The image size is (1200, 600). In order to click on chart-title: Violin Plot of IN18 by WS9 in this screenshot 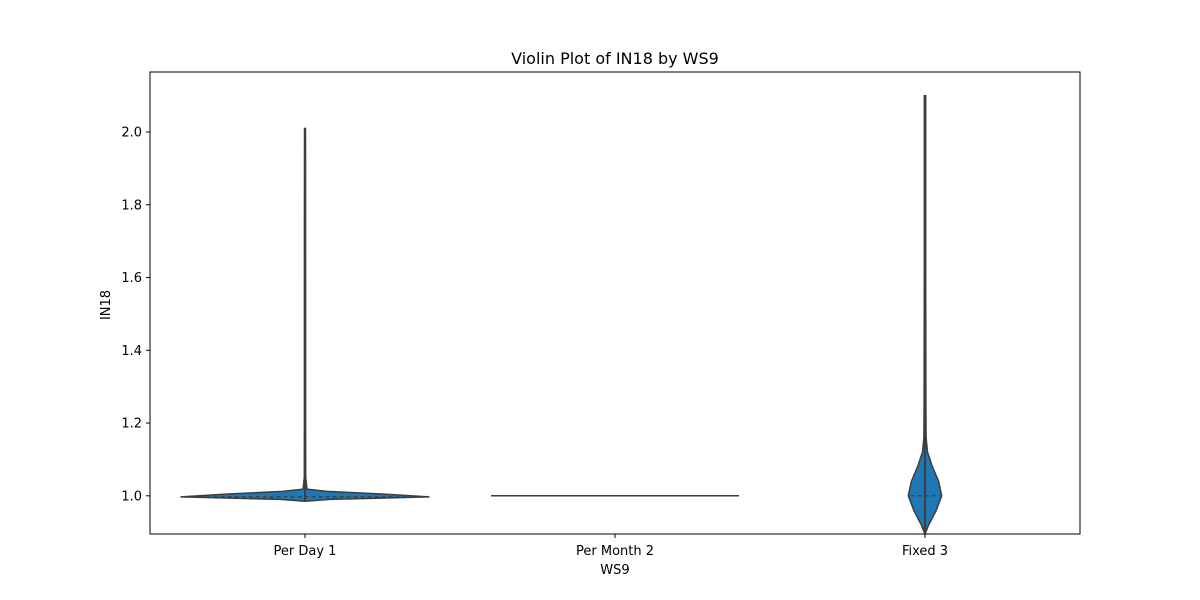, I will do `click(615, 58)`.